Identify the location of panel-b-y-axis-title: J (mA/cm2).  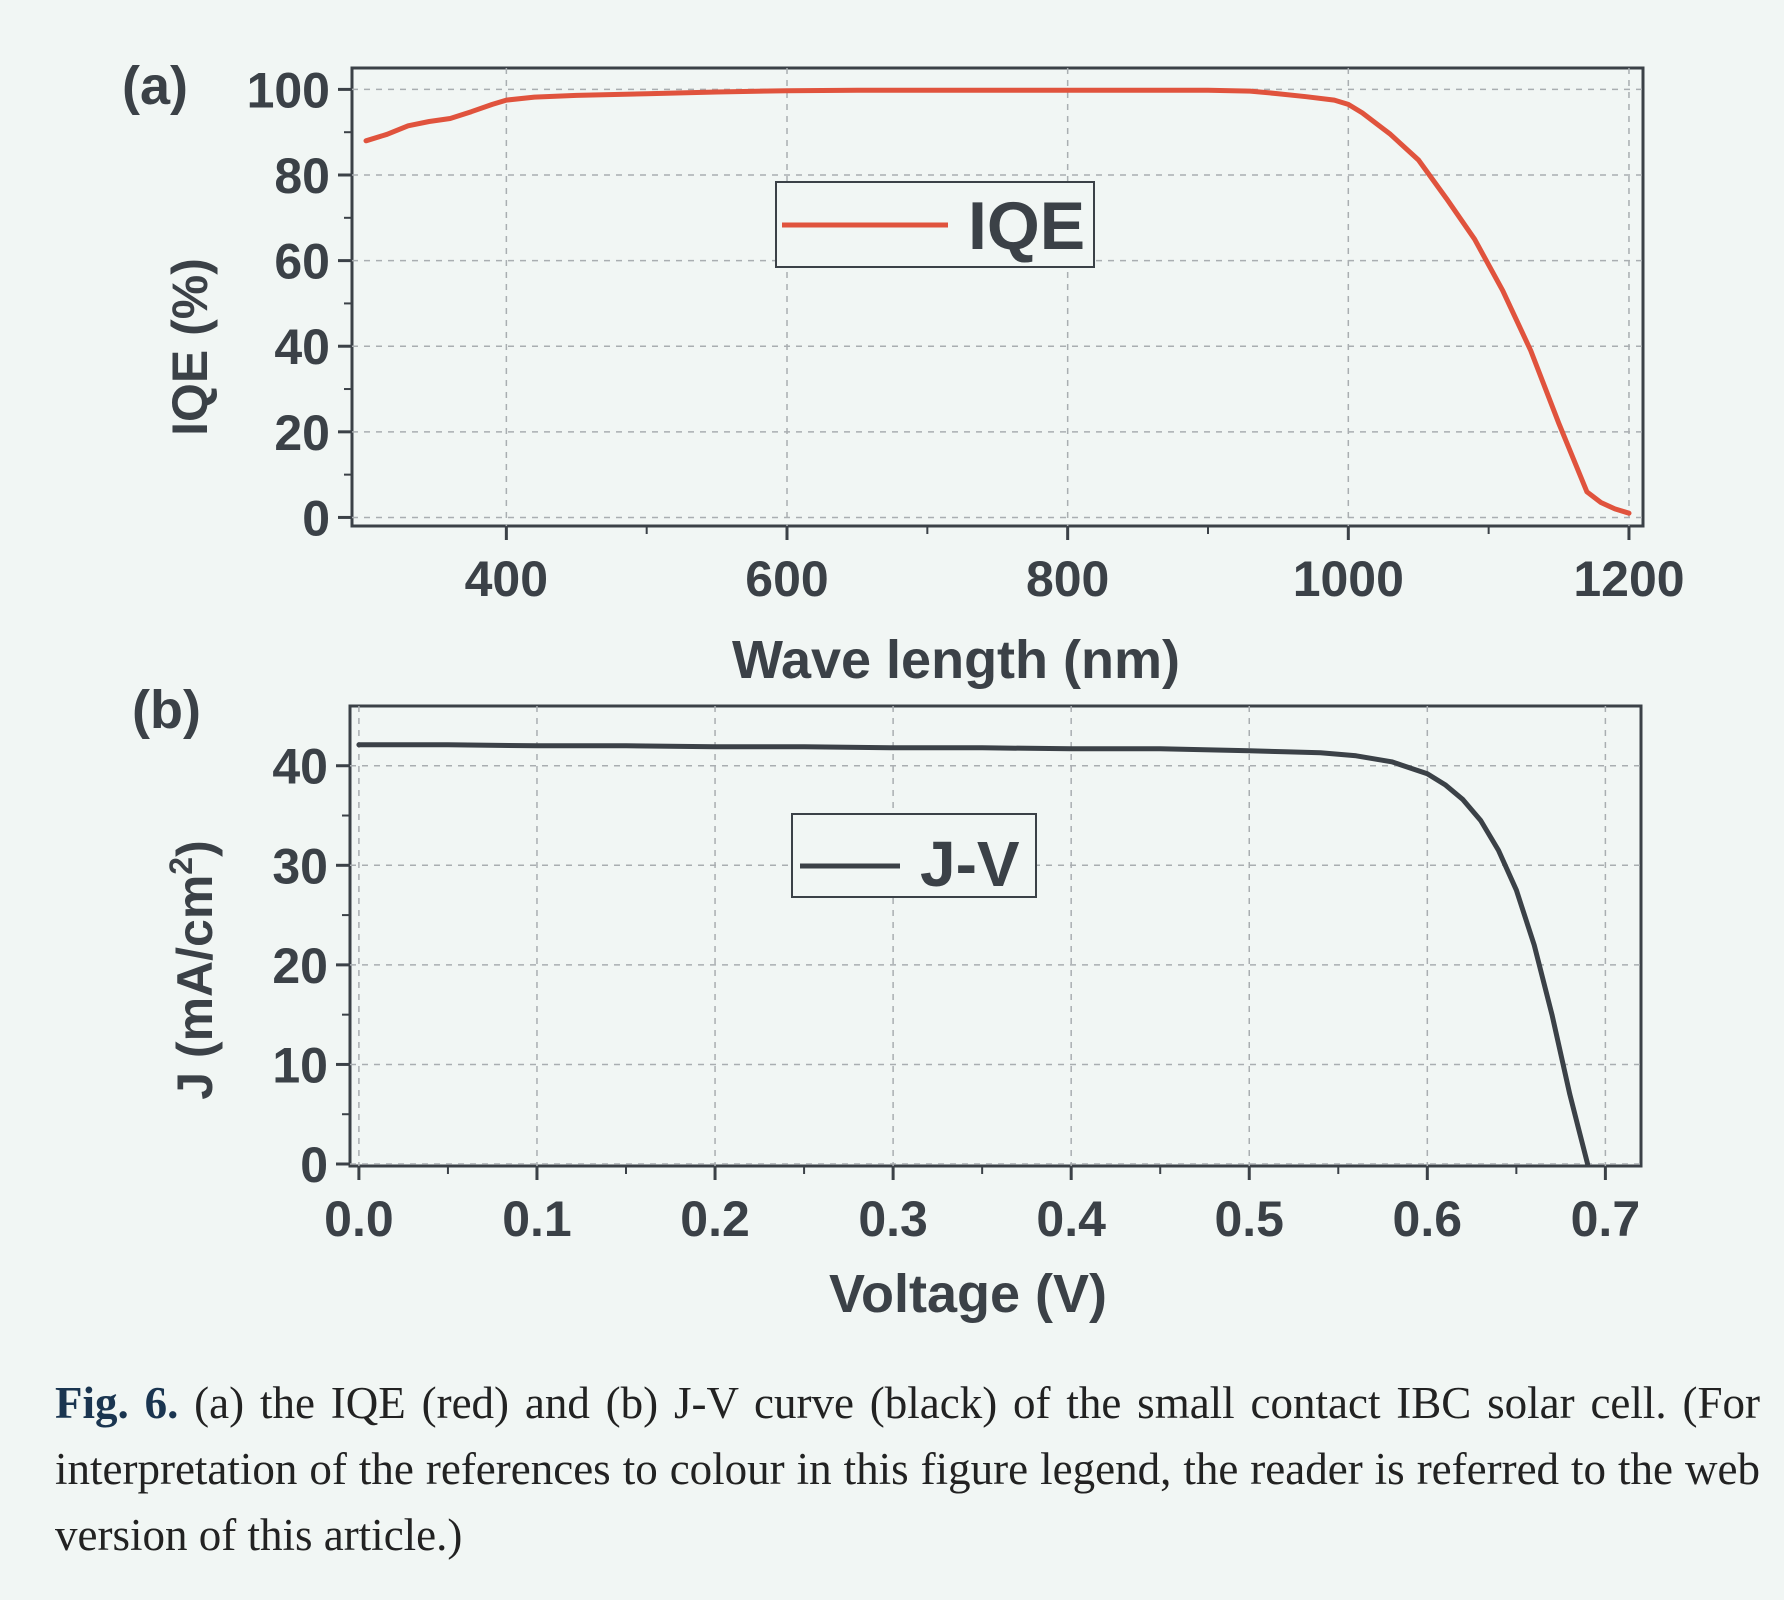
(193, 970).